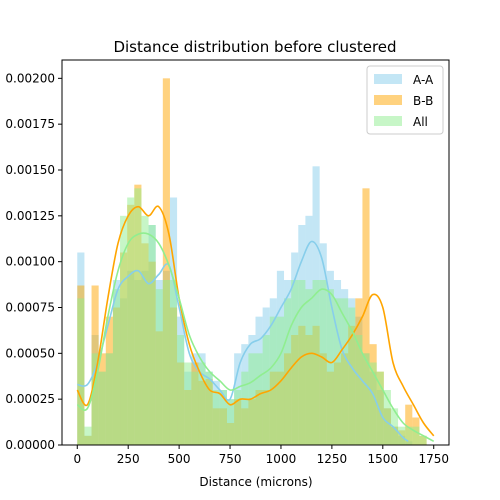  Describe the element at coordinates (254, 47) in the screenshot. I see `chart-title: Distance distribution before clustered` at that location.